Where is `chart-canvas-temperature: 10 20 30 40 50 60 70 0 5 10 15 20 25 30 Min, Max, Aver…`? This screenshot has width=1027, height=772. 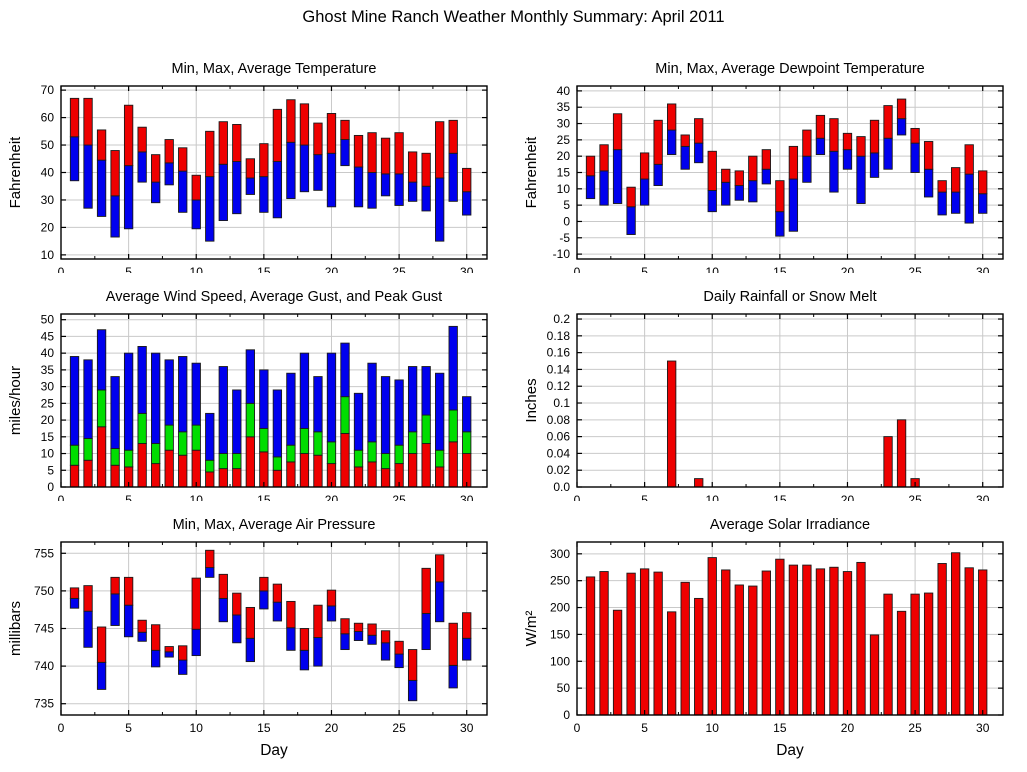 chart-canvas-temperature: 10 20 30 40 50 60 70 0 5 10 15 20 25 30 Min, Max, Aver… is located at coordinates (247, 170).